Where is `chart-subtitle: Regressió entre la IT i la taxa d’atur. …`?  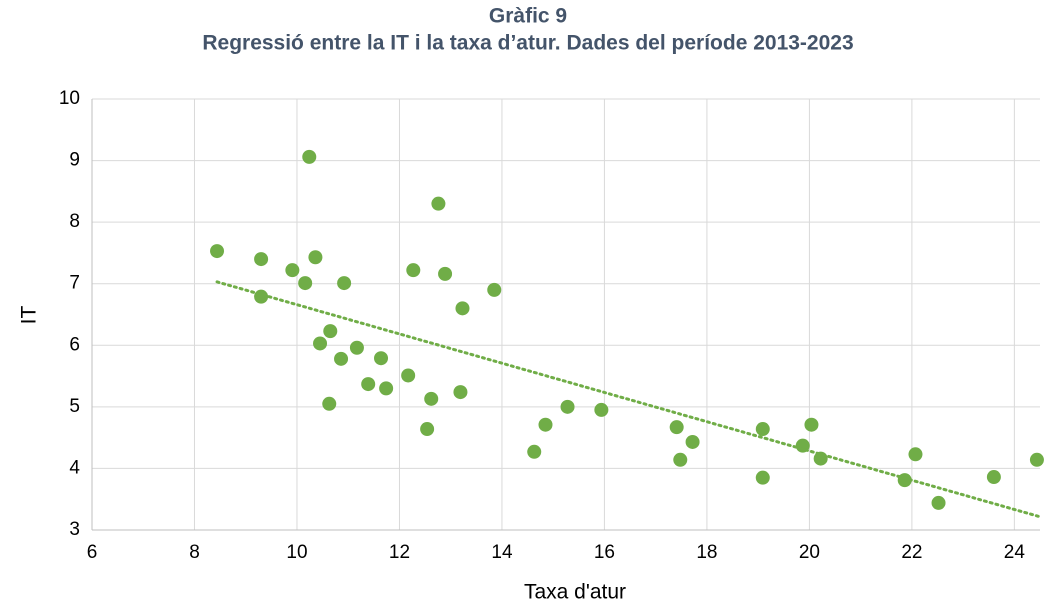
chart-subtitle: Regressió entre la IT i la taxa d’atur. … is located at coordinates (527, 43).